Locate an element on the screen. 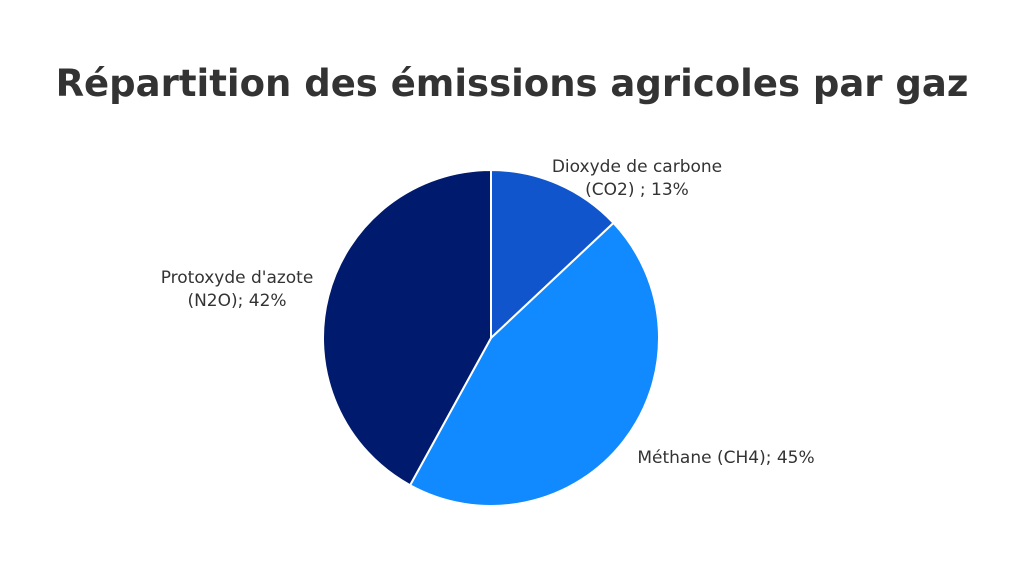 This screenshot has height=576, width=1024. slice-label-line: (CO2) ; 13% is located at coordinates (637, 190).